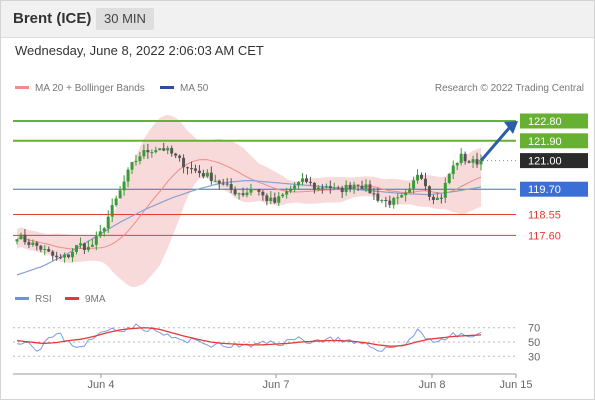 The width and height of the screenshot is (595, 400). What do you see at coordinates (22, 298) in the screenshot?
I see `rsi-legend-swatch` at bounding box center [22, 298].